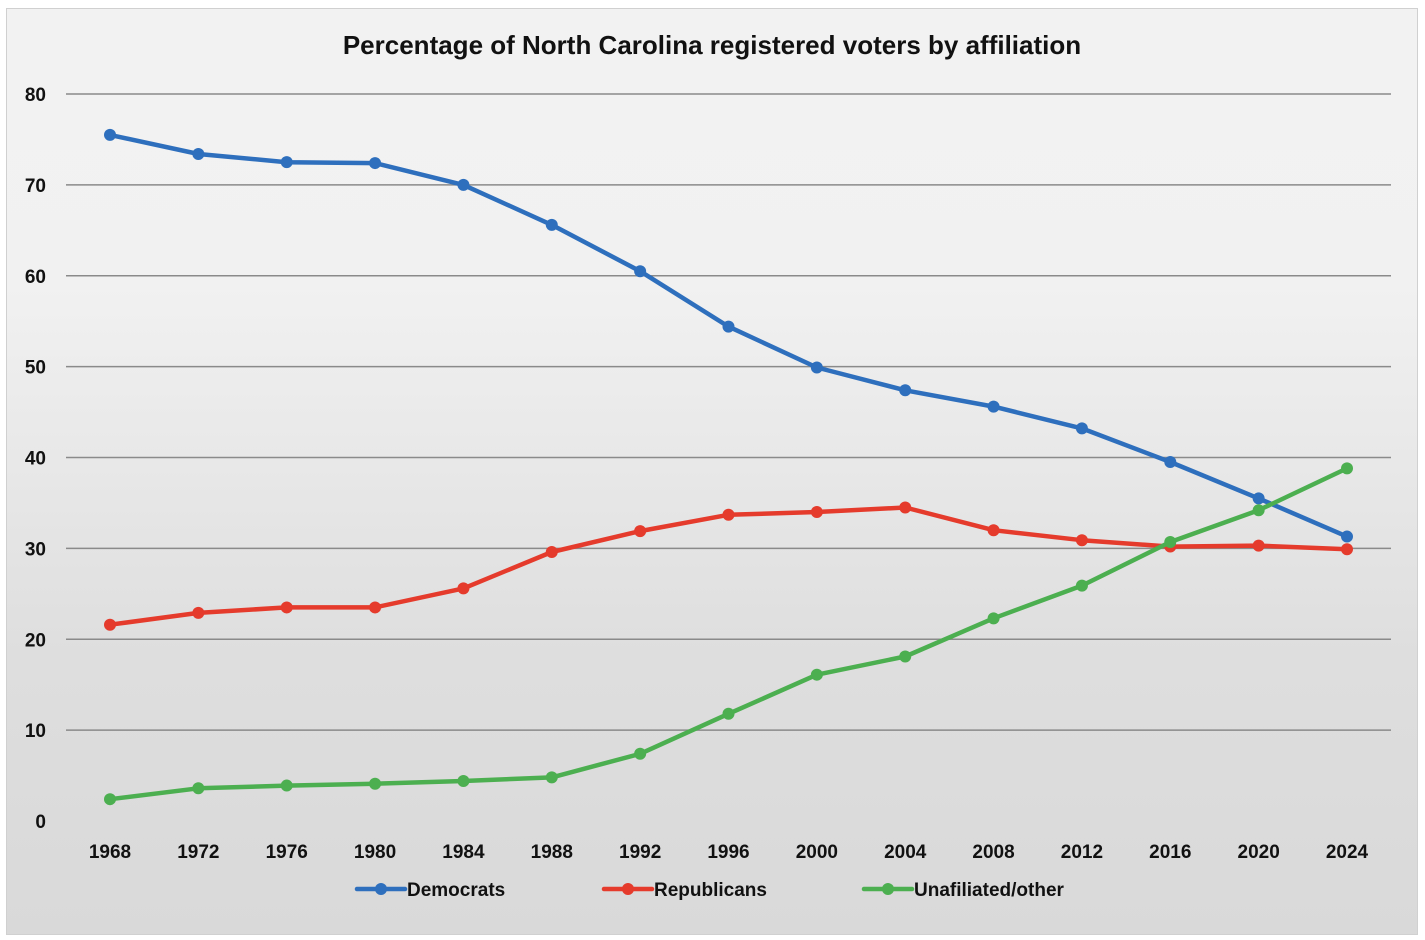  Describe the element at coordinates (287, 852) in the screenshot. I see `x-tick-label: 1976` at that location.